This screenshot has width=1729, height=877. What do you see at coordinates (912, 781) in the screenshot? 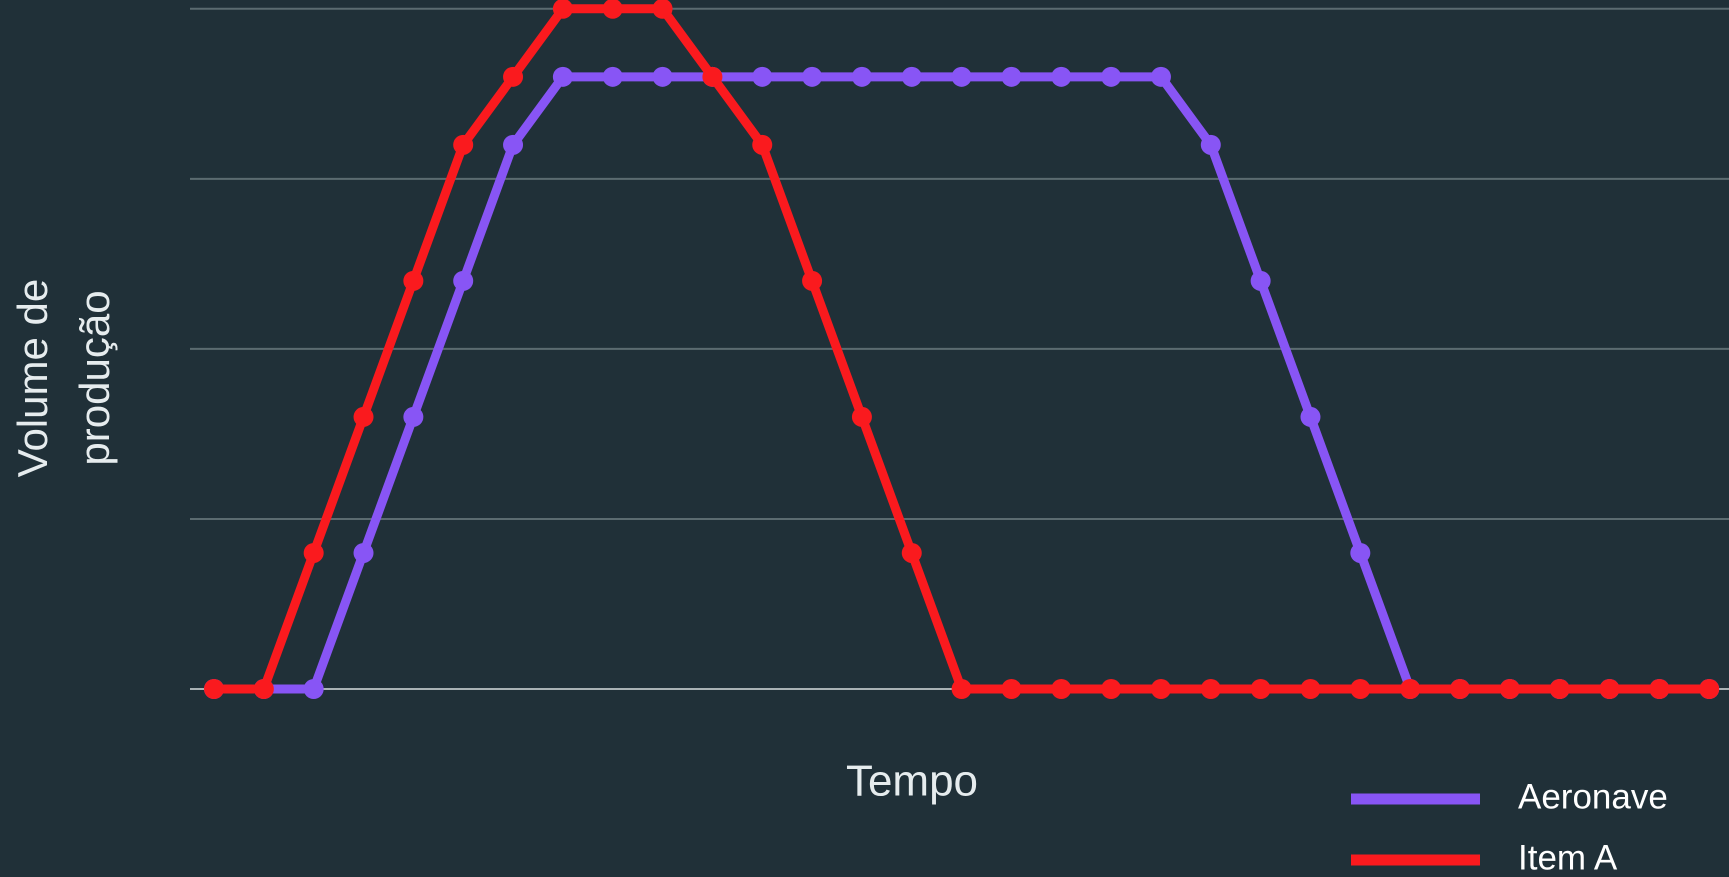
I see `x-axis-label: Tempo` at bounding box center [912, 781].